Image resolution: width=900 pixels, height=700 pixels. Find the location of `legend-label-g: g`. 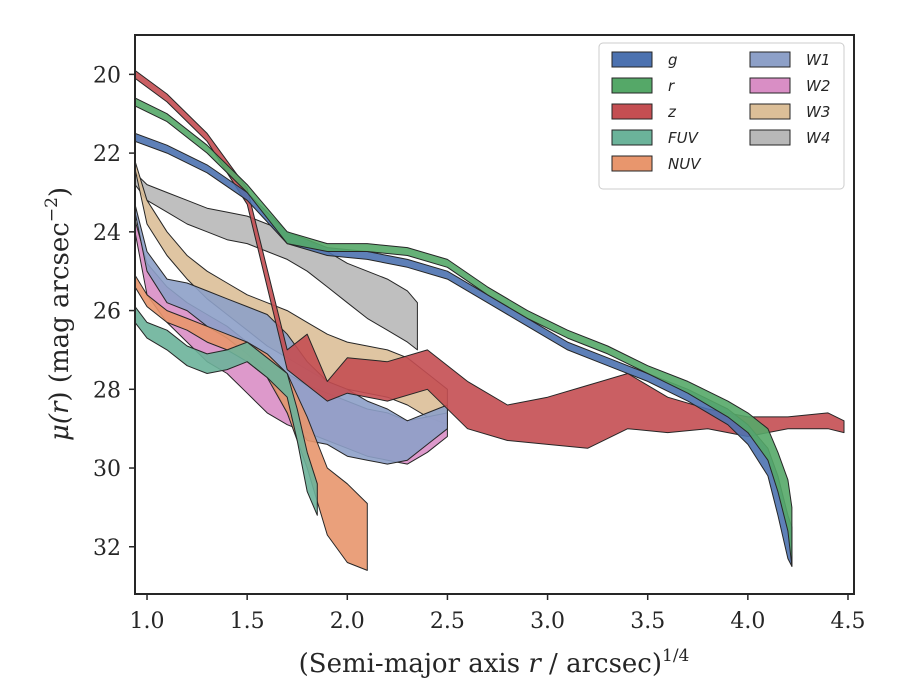

legend-label-g: g is located at coordinates (673, 60).